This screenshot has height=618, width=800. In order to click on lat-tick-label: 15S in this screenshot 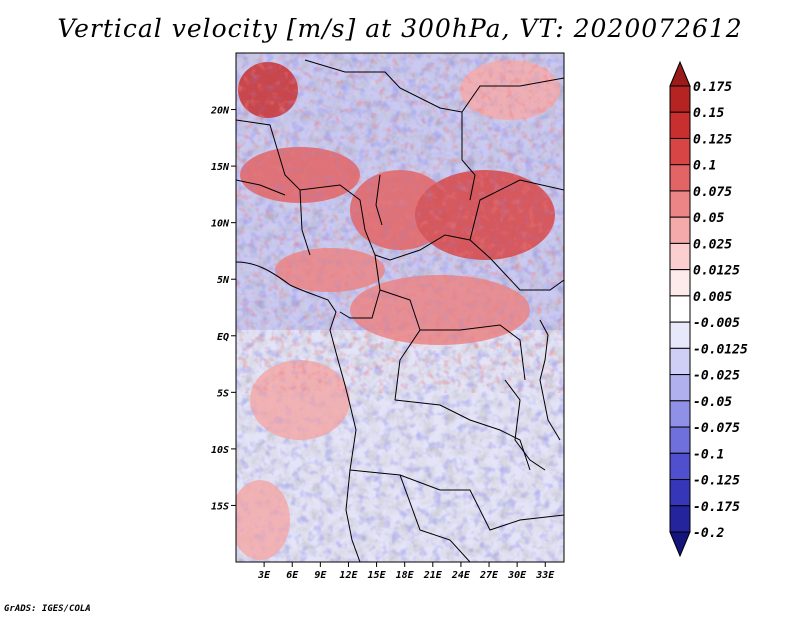, I will do `click(220, 506)`.